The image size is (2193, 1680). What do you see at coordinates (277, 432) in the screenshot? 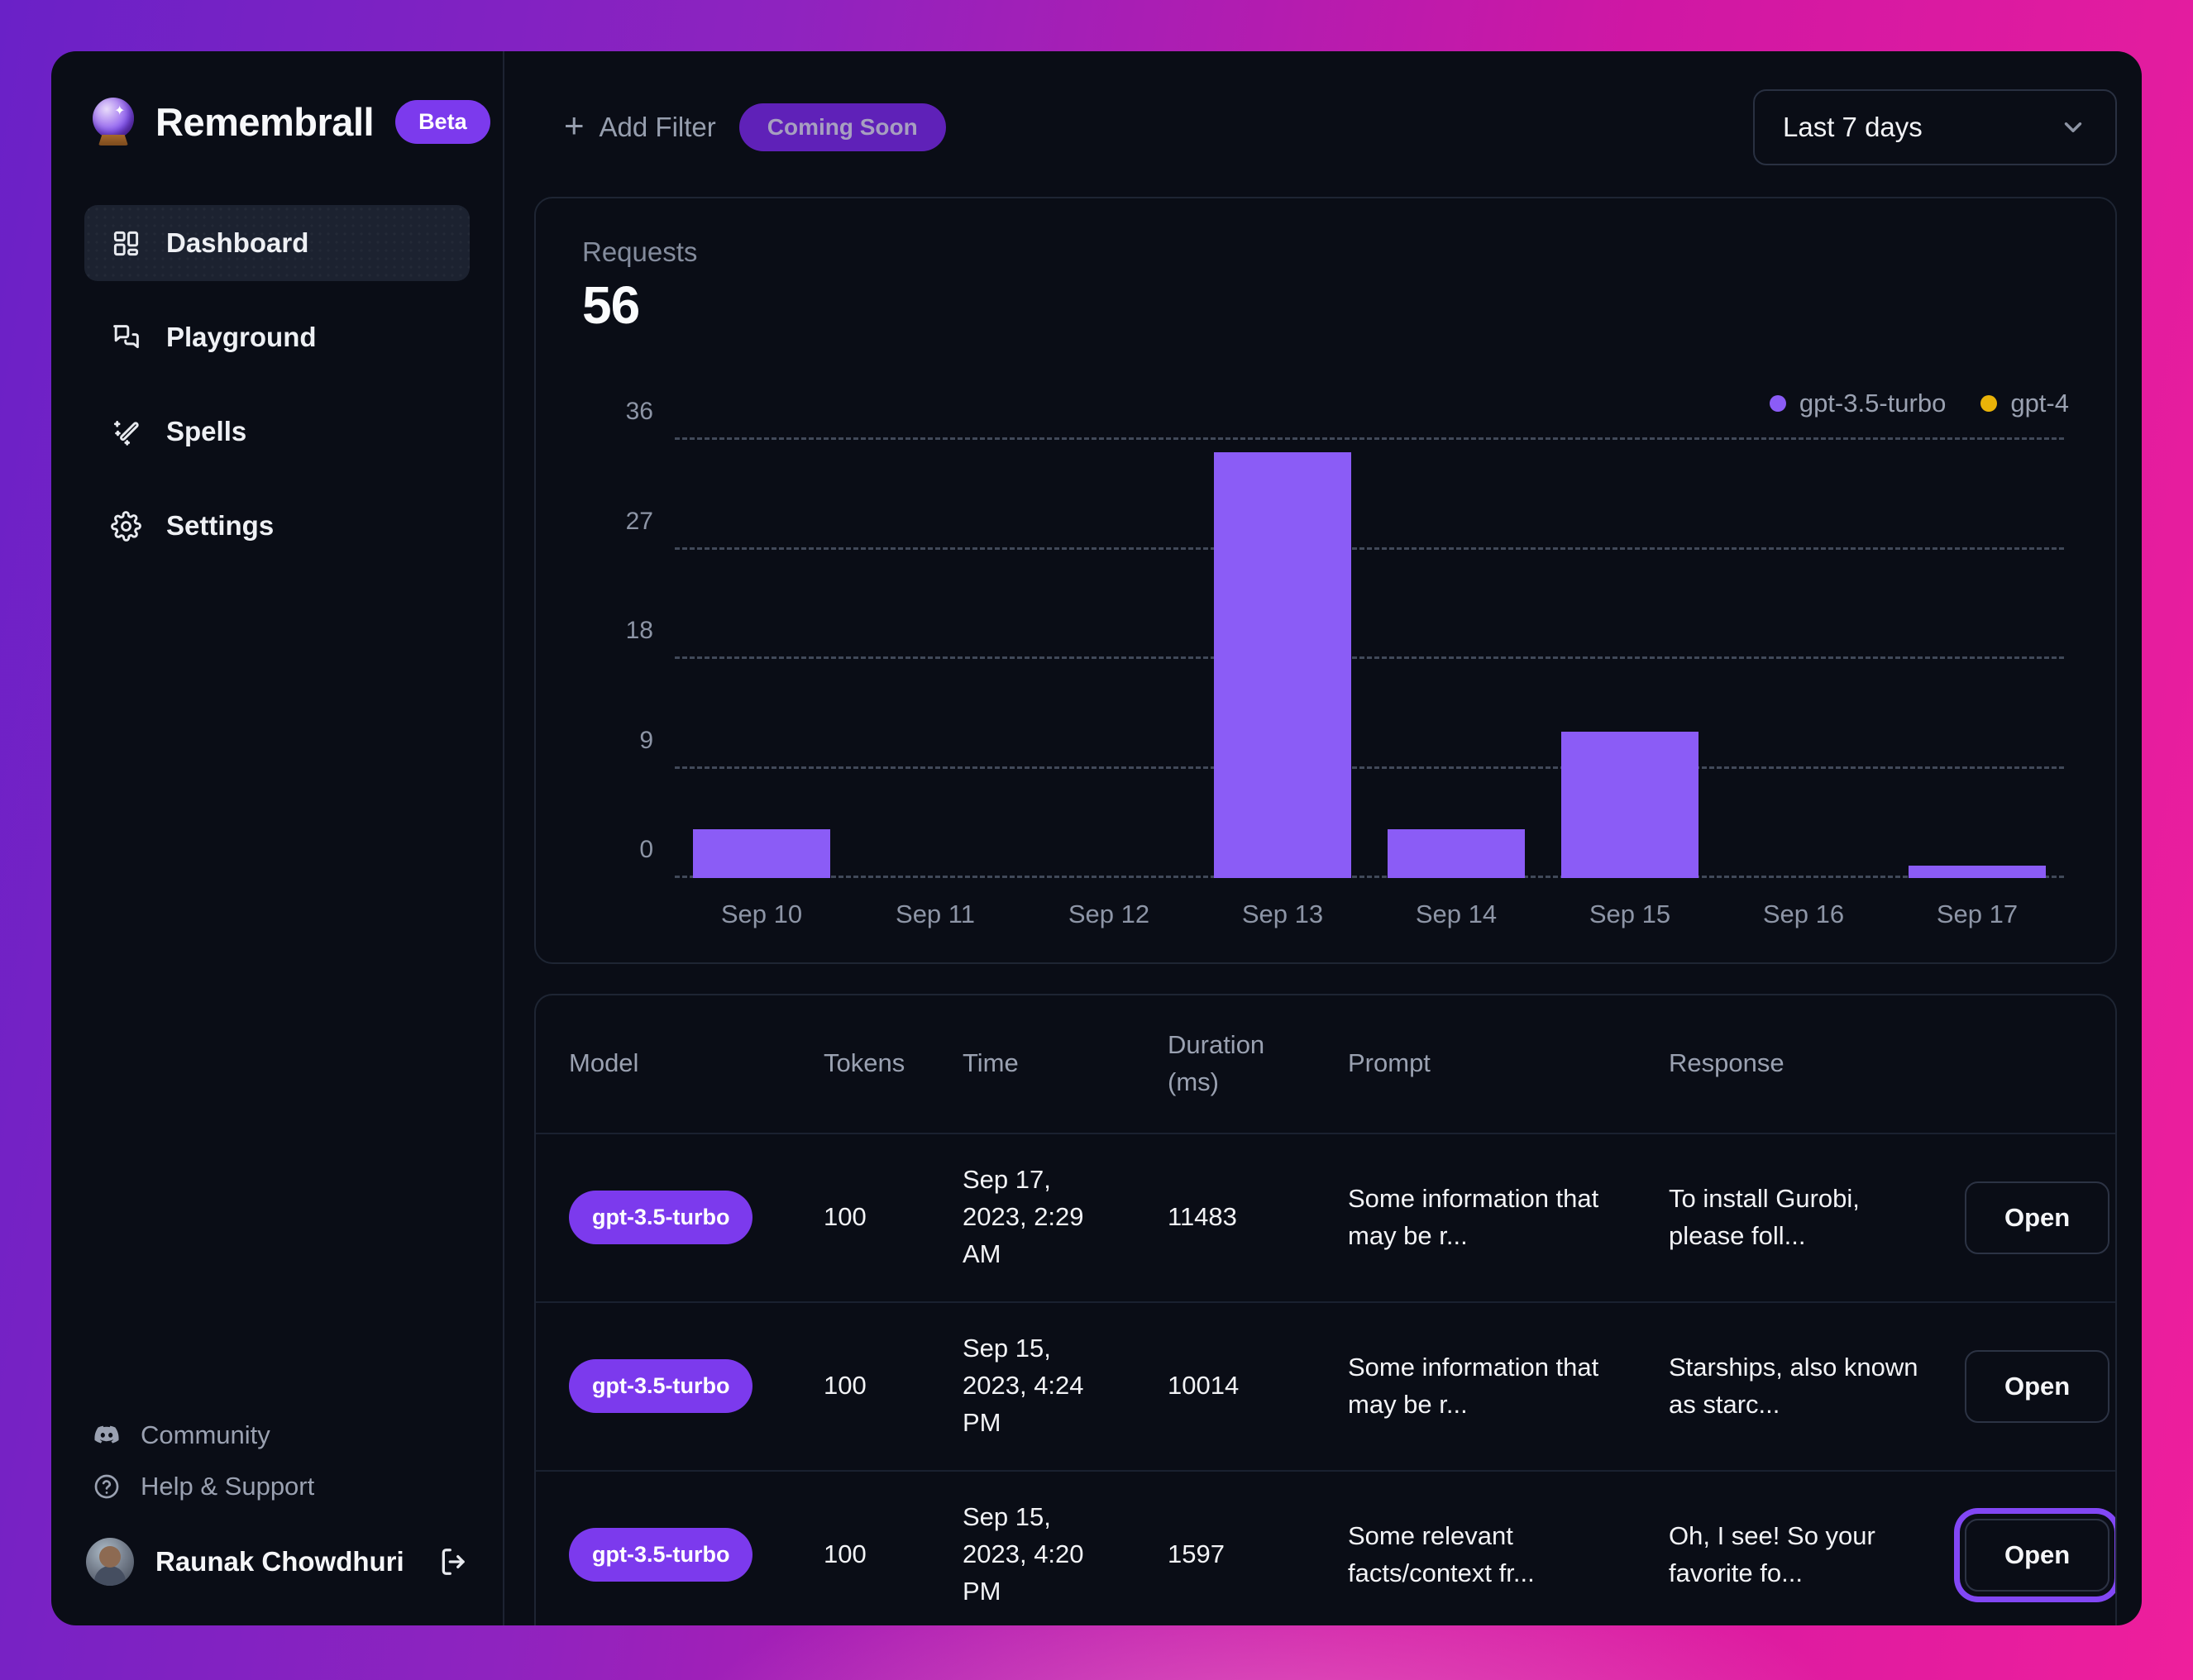
I see `sidebar-item-spells: Spells` at bounding box center [277, 432].